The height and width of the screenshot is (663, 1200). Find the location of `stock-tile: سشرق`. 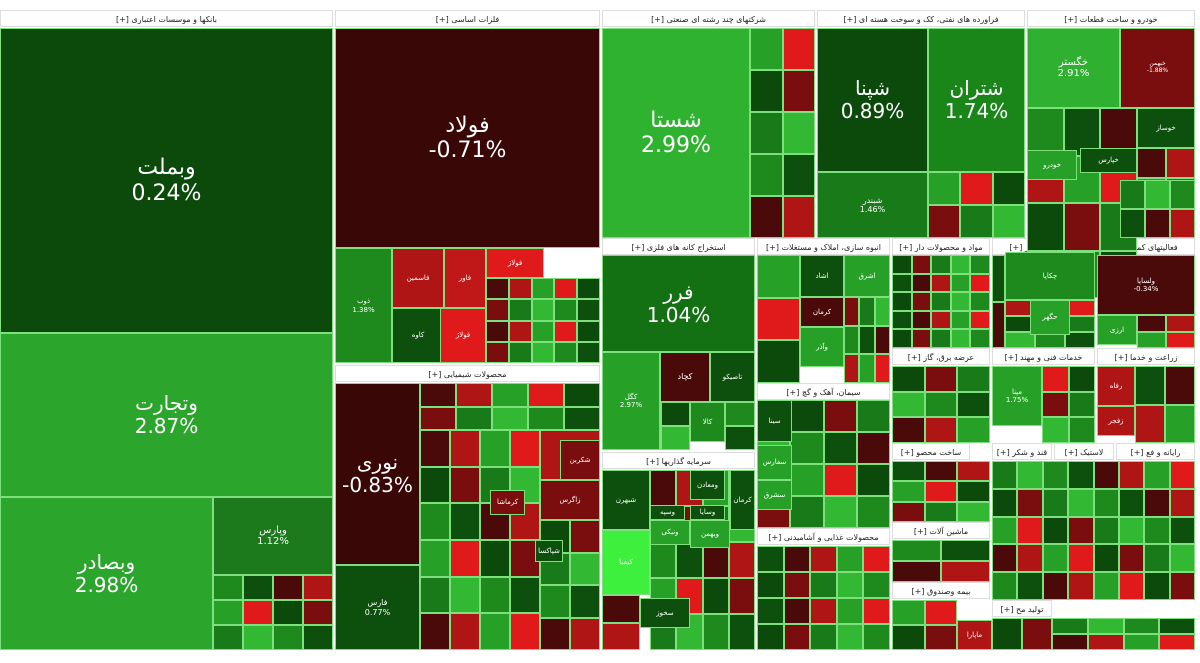

stock-tile: سشرق is located at coordinates (774, 495).